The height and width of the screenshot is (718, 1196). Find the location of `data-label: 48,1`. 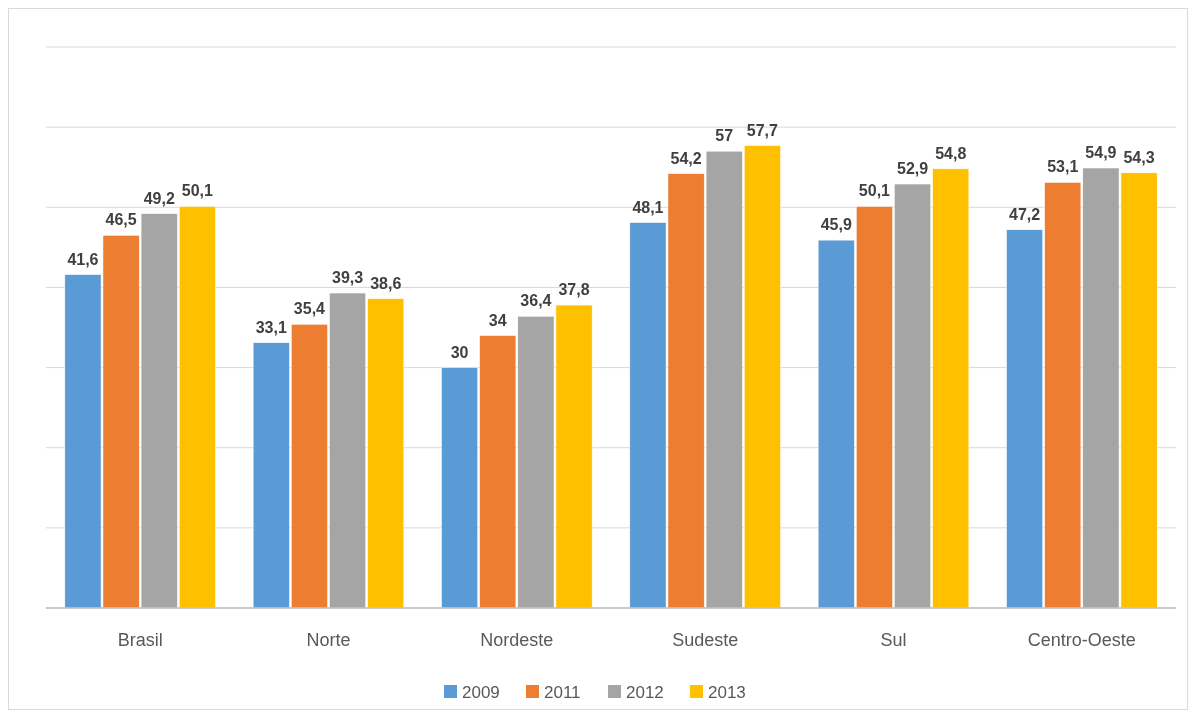

data-label: 48,1 is located at coordinates (648, 207).